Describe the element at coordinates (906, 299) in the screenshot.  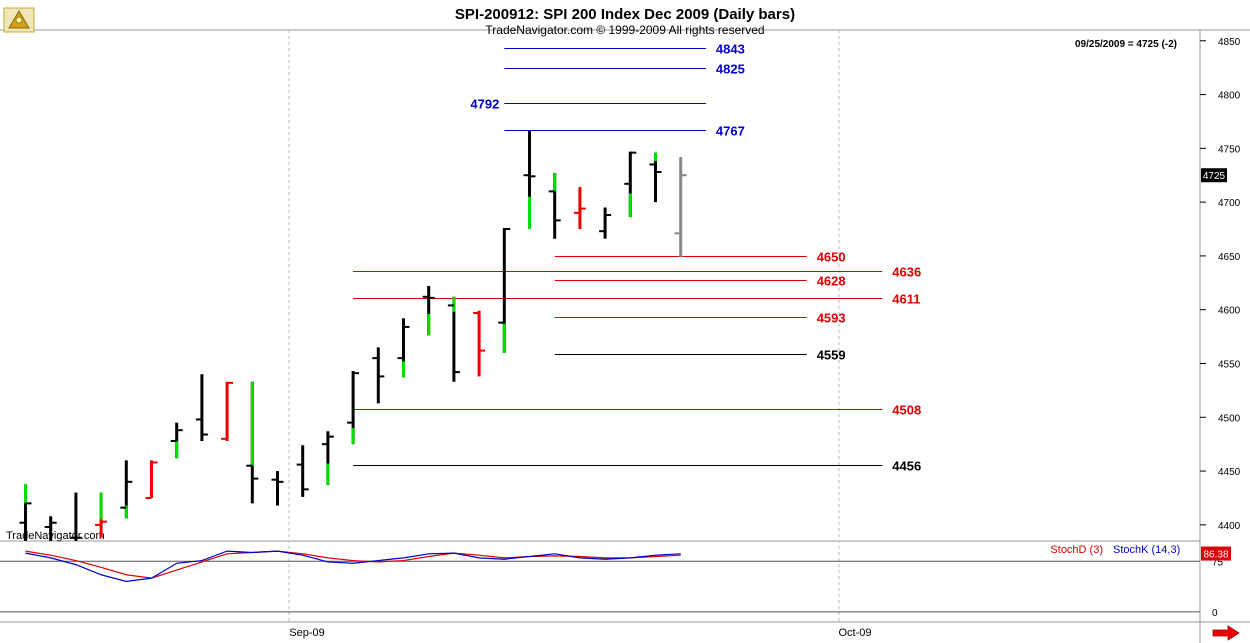
I see `level-label: 4611` at that location.